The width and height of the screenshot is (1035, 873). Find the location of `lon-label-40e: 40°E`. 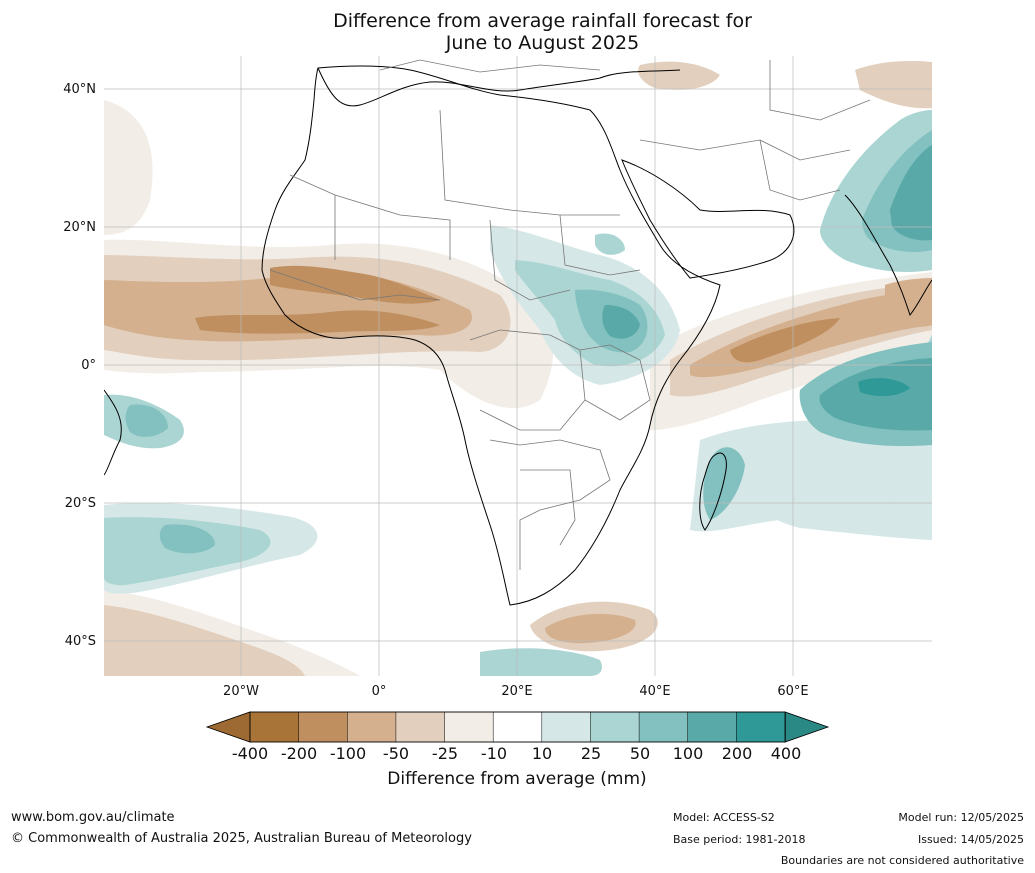

lon-label-40e: 40°E is located at coordinates (655, 691).